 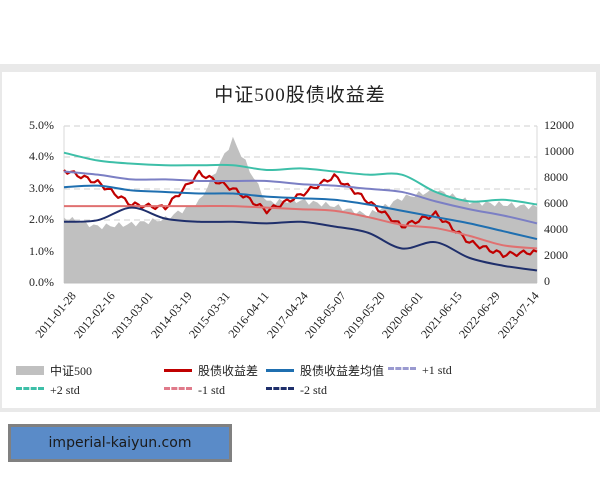 I want to click on legend-item-spread-mean: 股债收益差均值, so click(x=325, y=370).